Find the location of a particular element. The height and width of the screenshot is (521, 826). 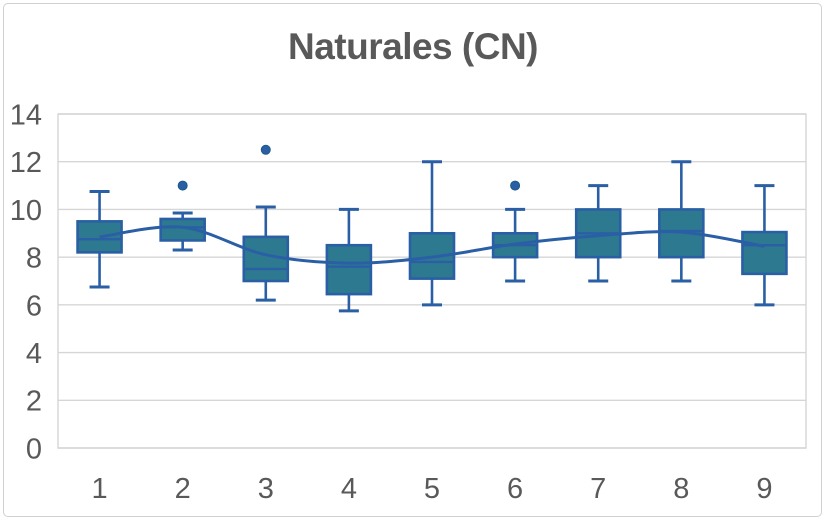

mean-line is located at coordinates (432, 245).